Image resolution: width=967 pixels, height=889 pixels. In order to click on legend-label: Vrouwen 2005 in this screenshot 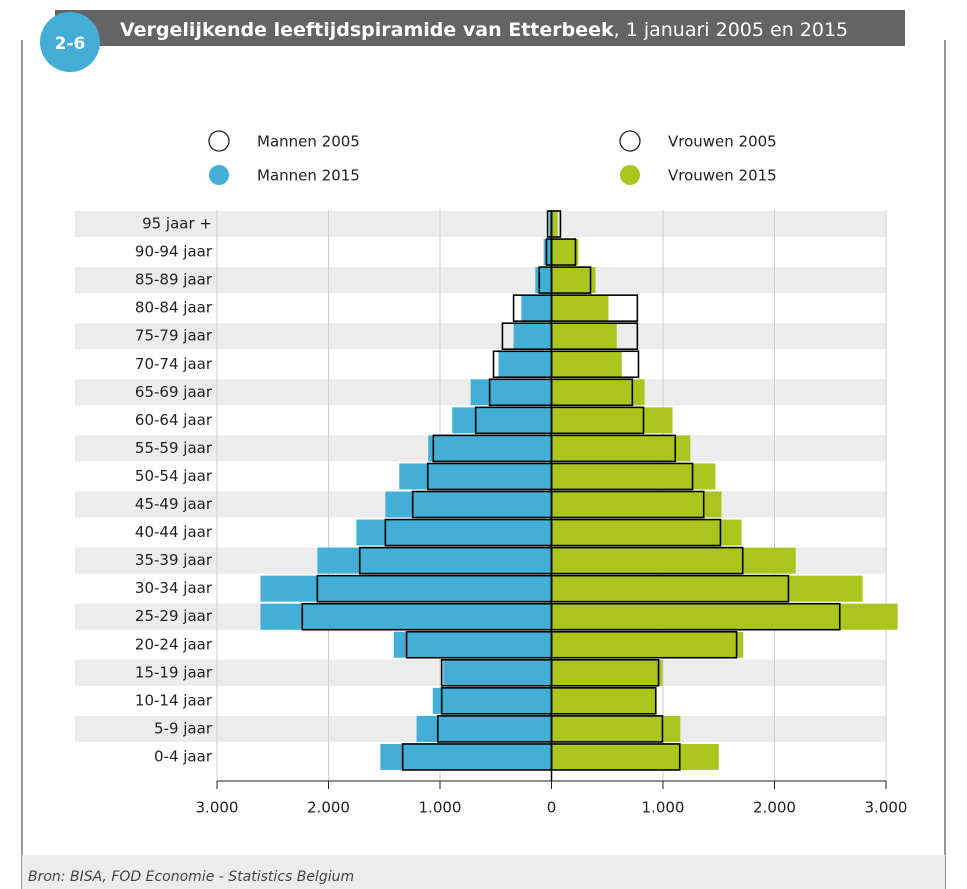, I will do `click(722, 142)`.